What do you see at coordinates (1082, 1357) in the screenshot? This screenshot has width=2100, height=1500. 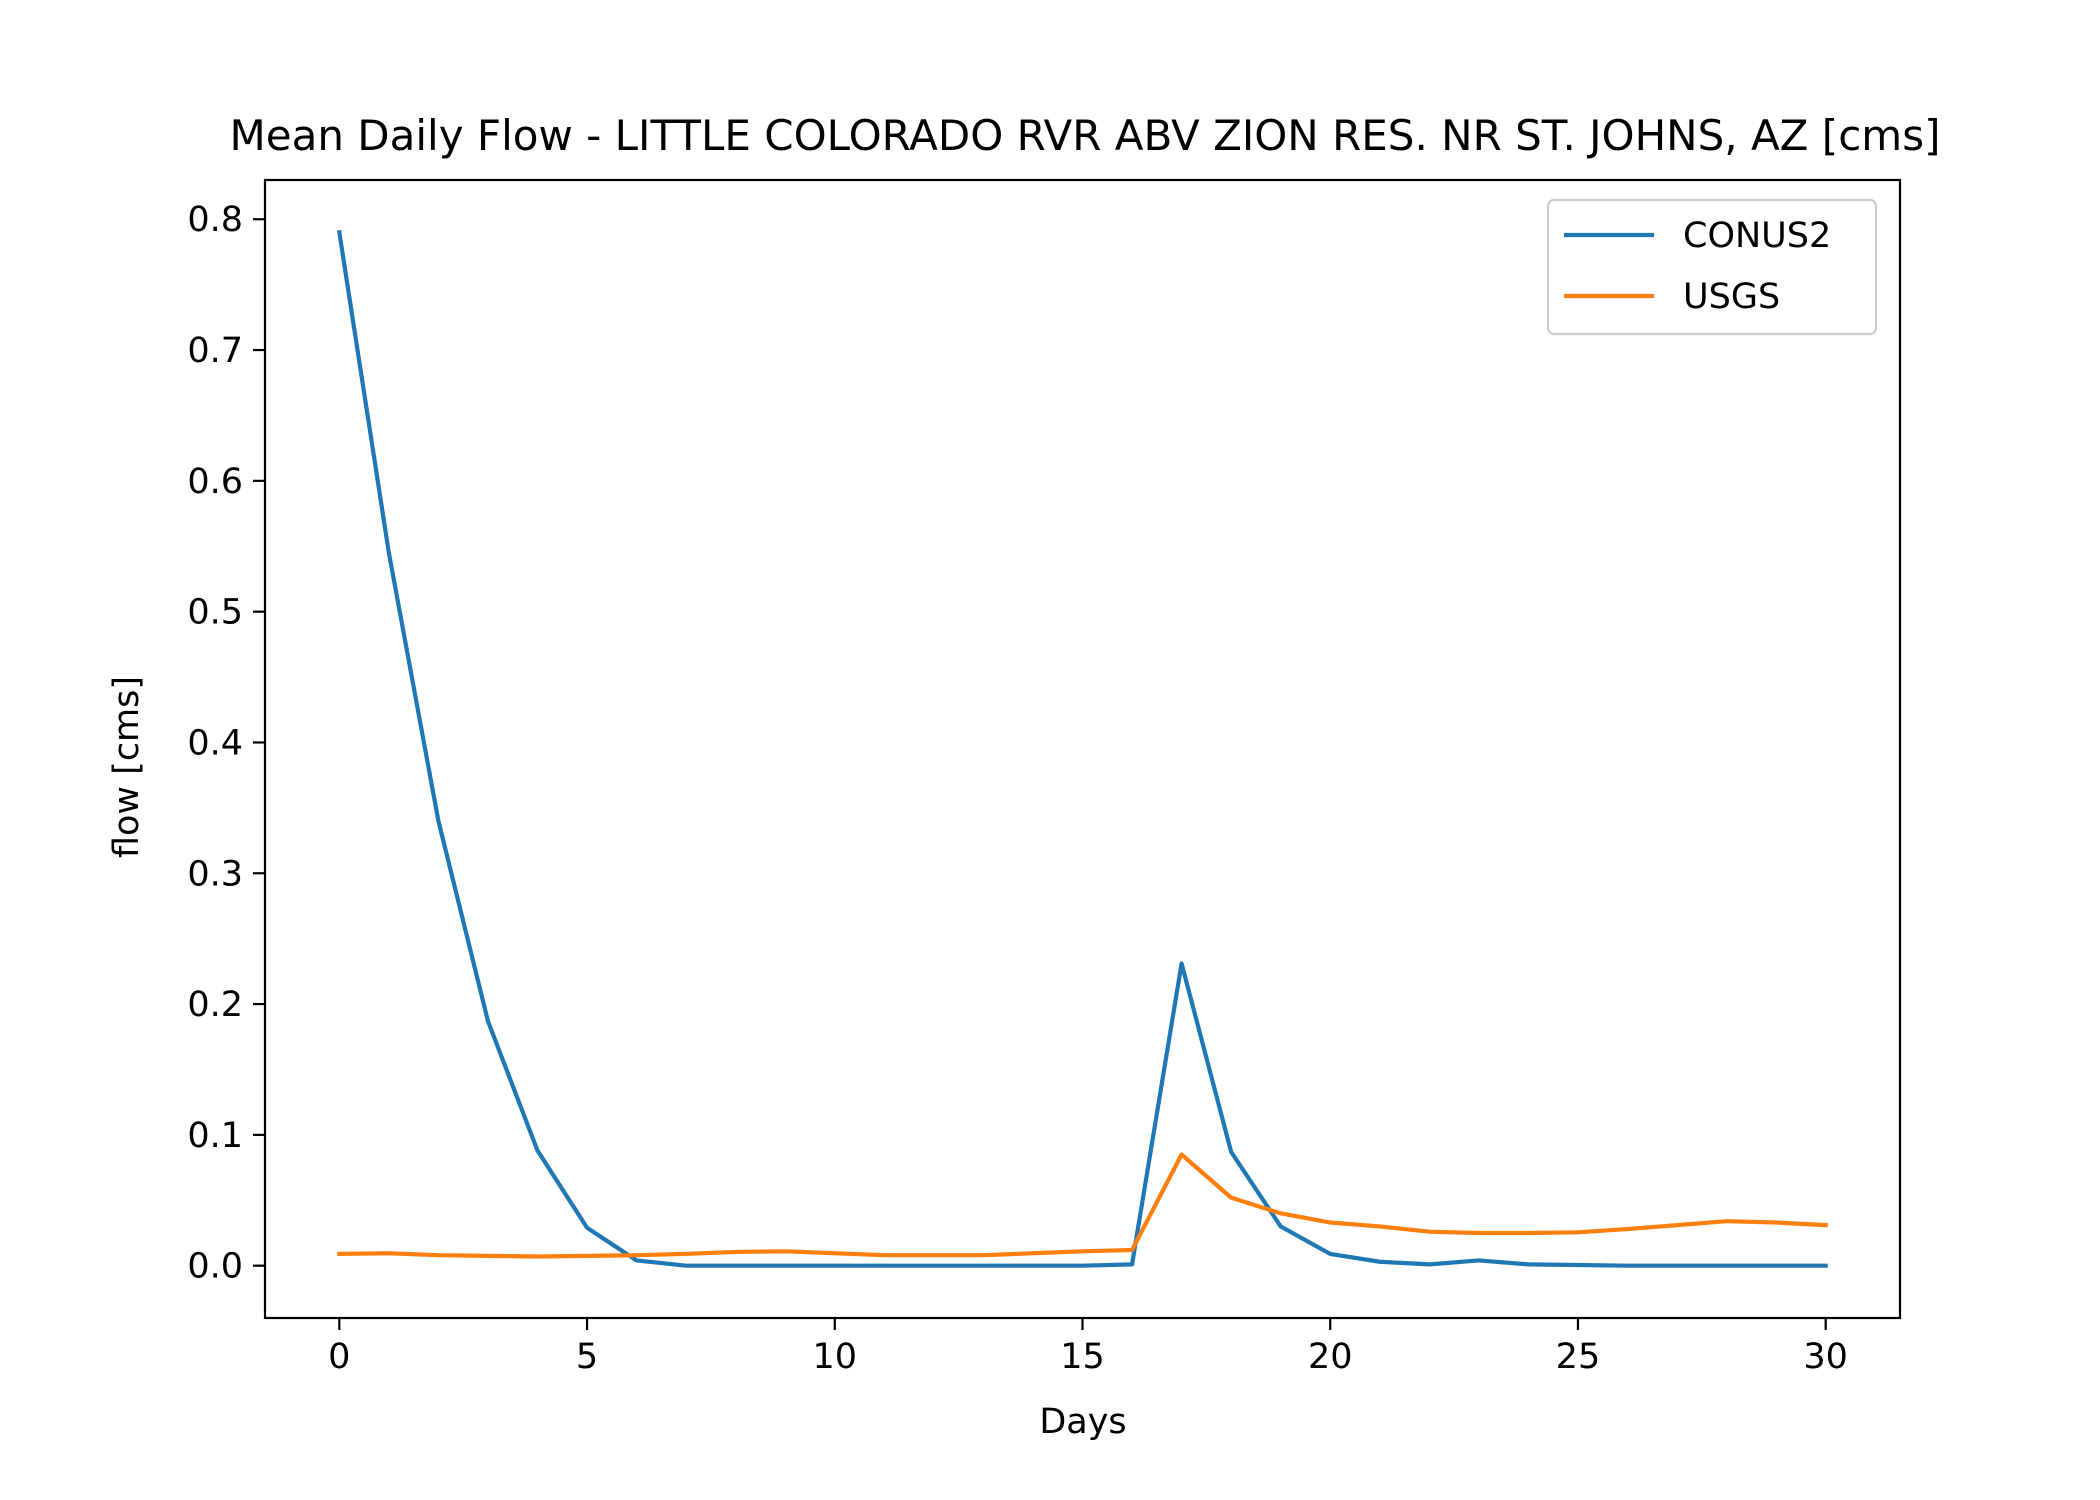 I see `x-tick-label: 15` at bounding box center [1082, 1357].